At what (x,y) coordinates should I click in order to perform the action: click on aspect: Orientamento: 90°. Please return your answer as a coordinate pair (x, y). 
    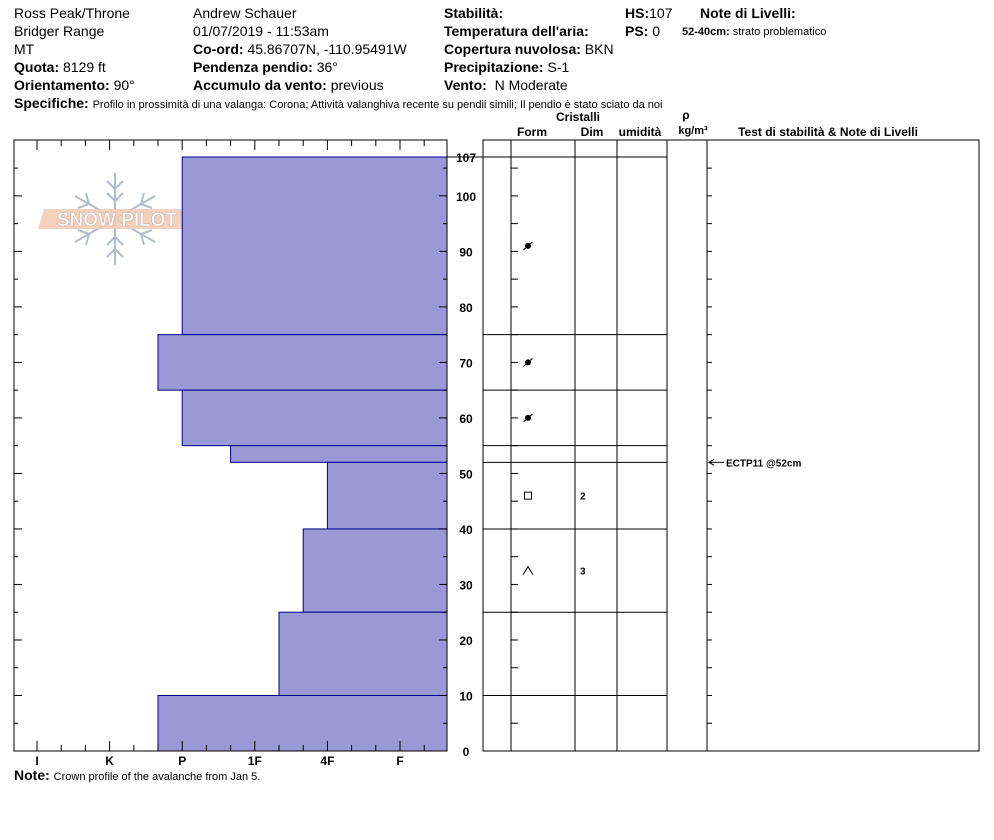
    Looking at the image, I should click on (74, 85).